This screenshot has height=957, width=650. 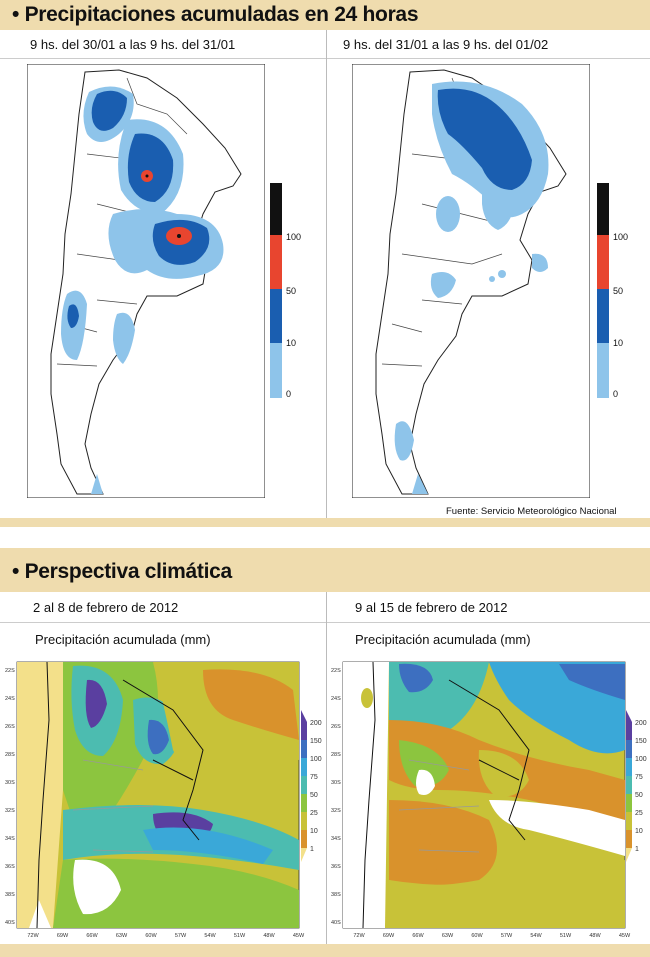 I want to click on left-week-label: 2 al 8 de febrero de 2012, so click(x=106, y=607).